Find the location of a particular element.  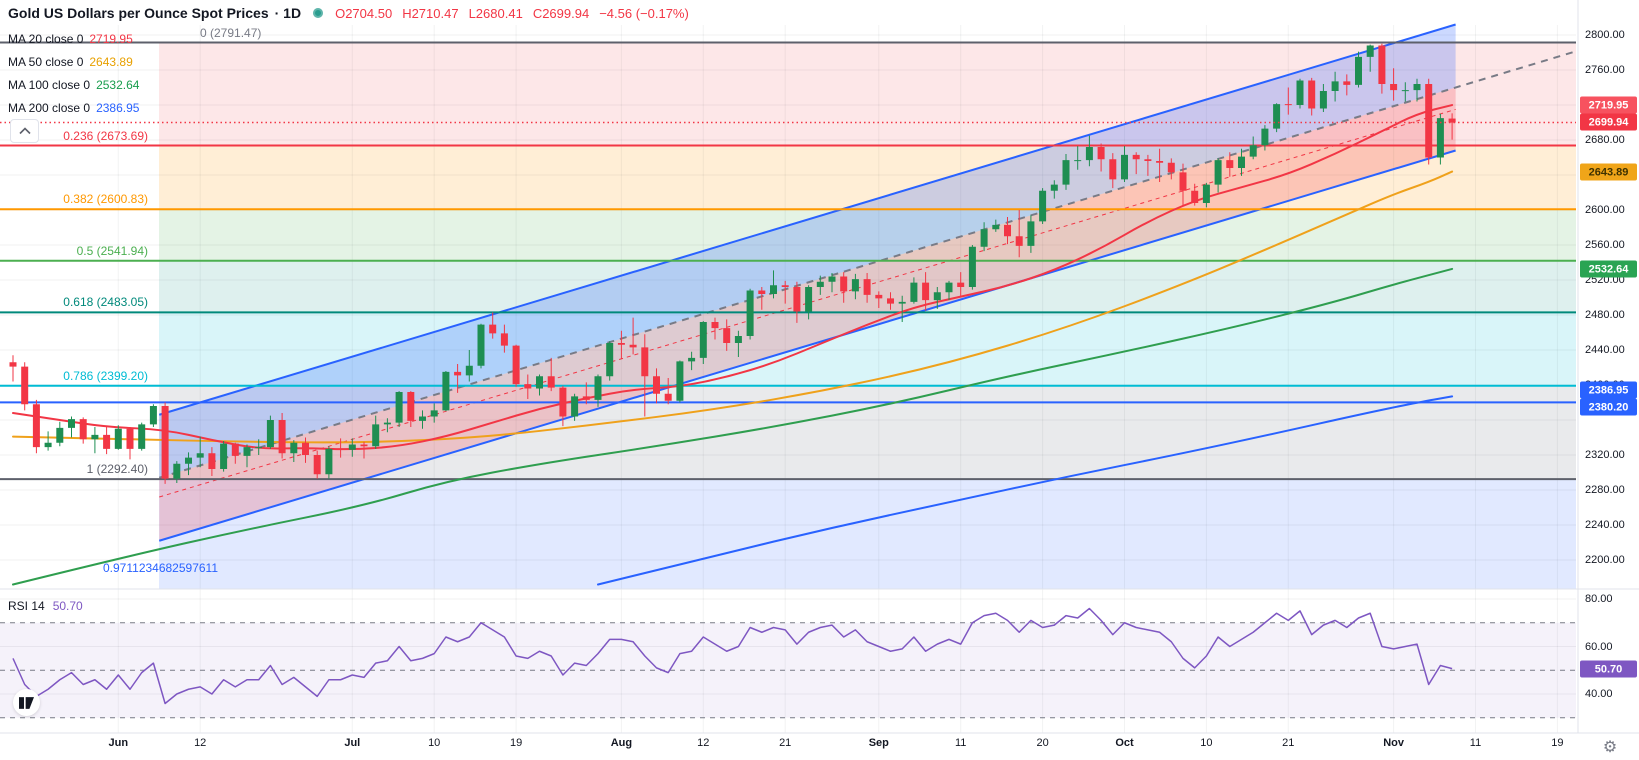

chevron-up-icon is located at coordinates (24, 131).